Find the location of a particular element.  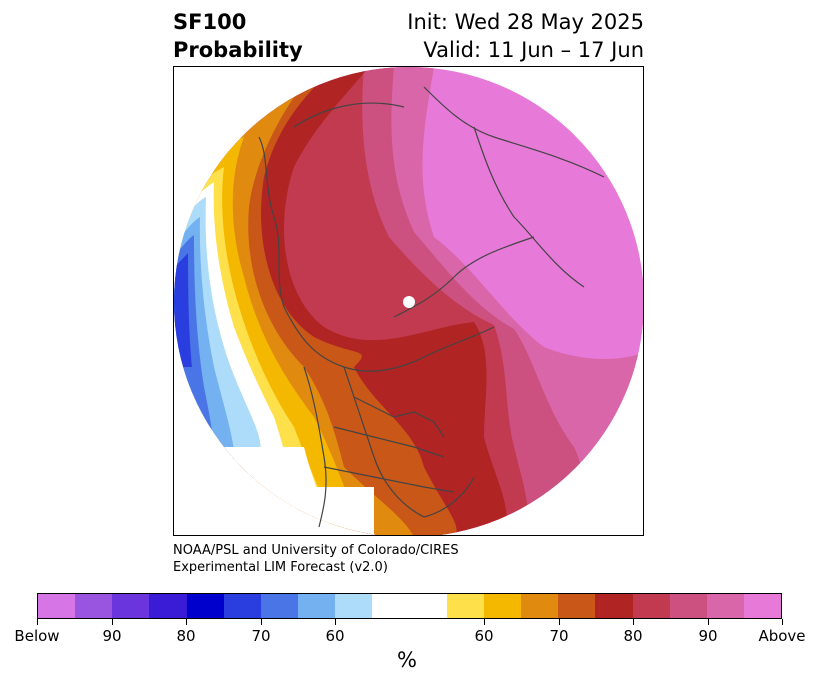

title-line-2: Probability is located at coordinates (238, 50).